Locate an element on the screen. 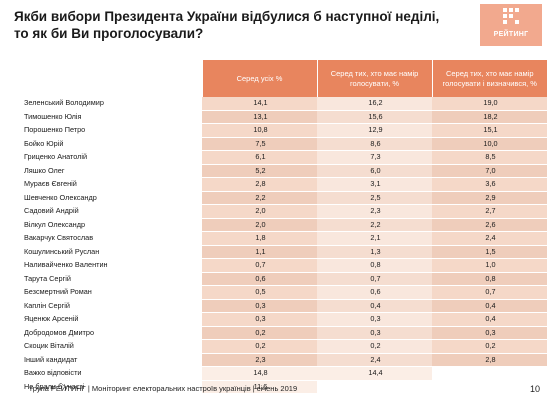  table-row: Важко відповісти 14,8 14,4 is located at coordinates (284, 373).